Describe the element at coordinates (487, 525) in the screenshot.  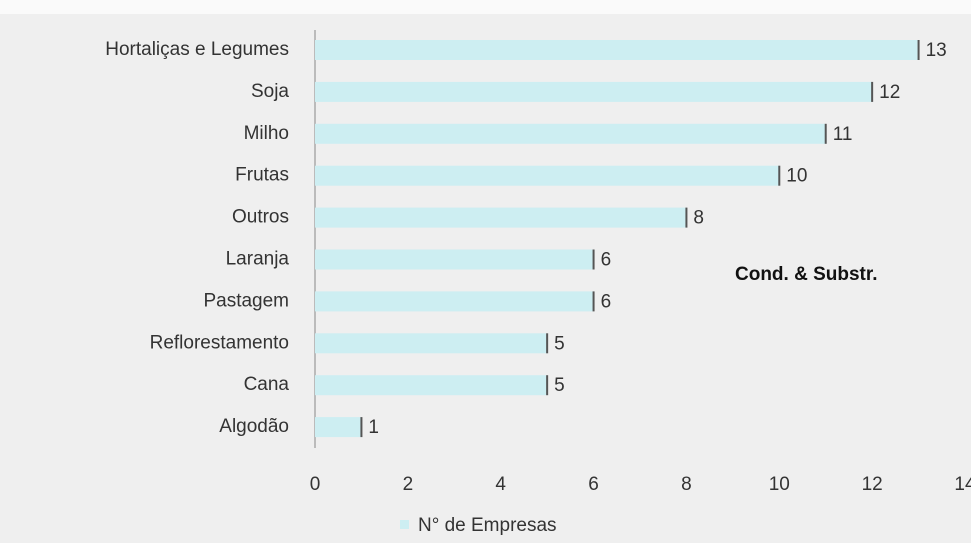
I see `legend-label: N° de Empresas` at that location.